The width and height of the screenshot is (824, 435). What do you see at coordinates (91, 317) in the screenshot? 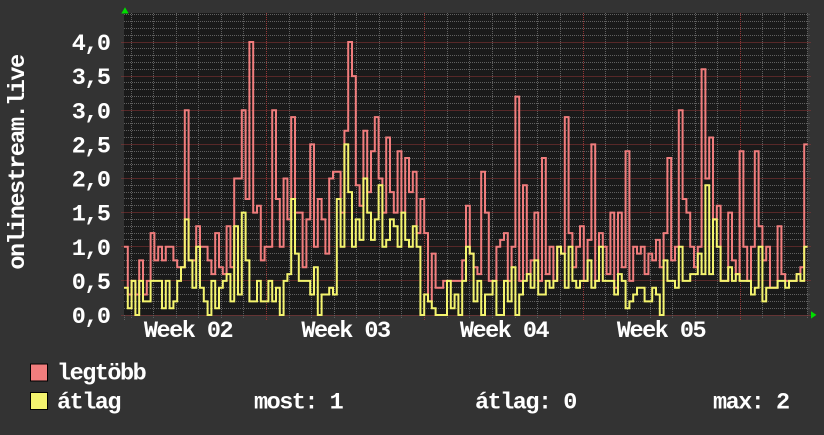
I see `svg-text: 0,0` at bounding box center [91, 317].